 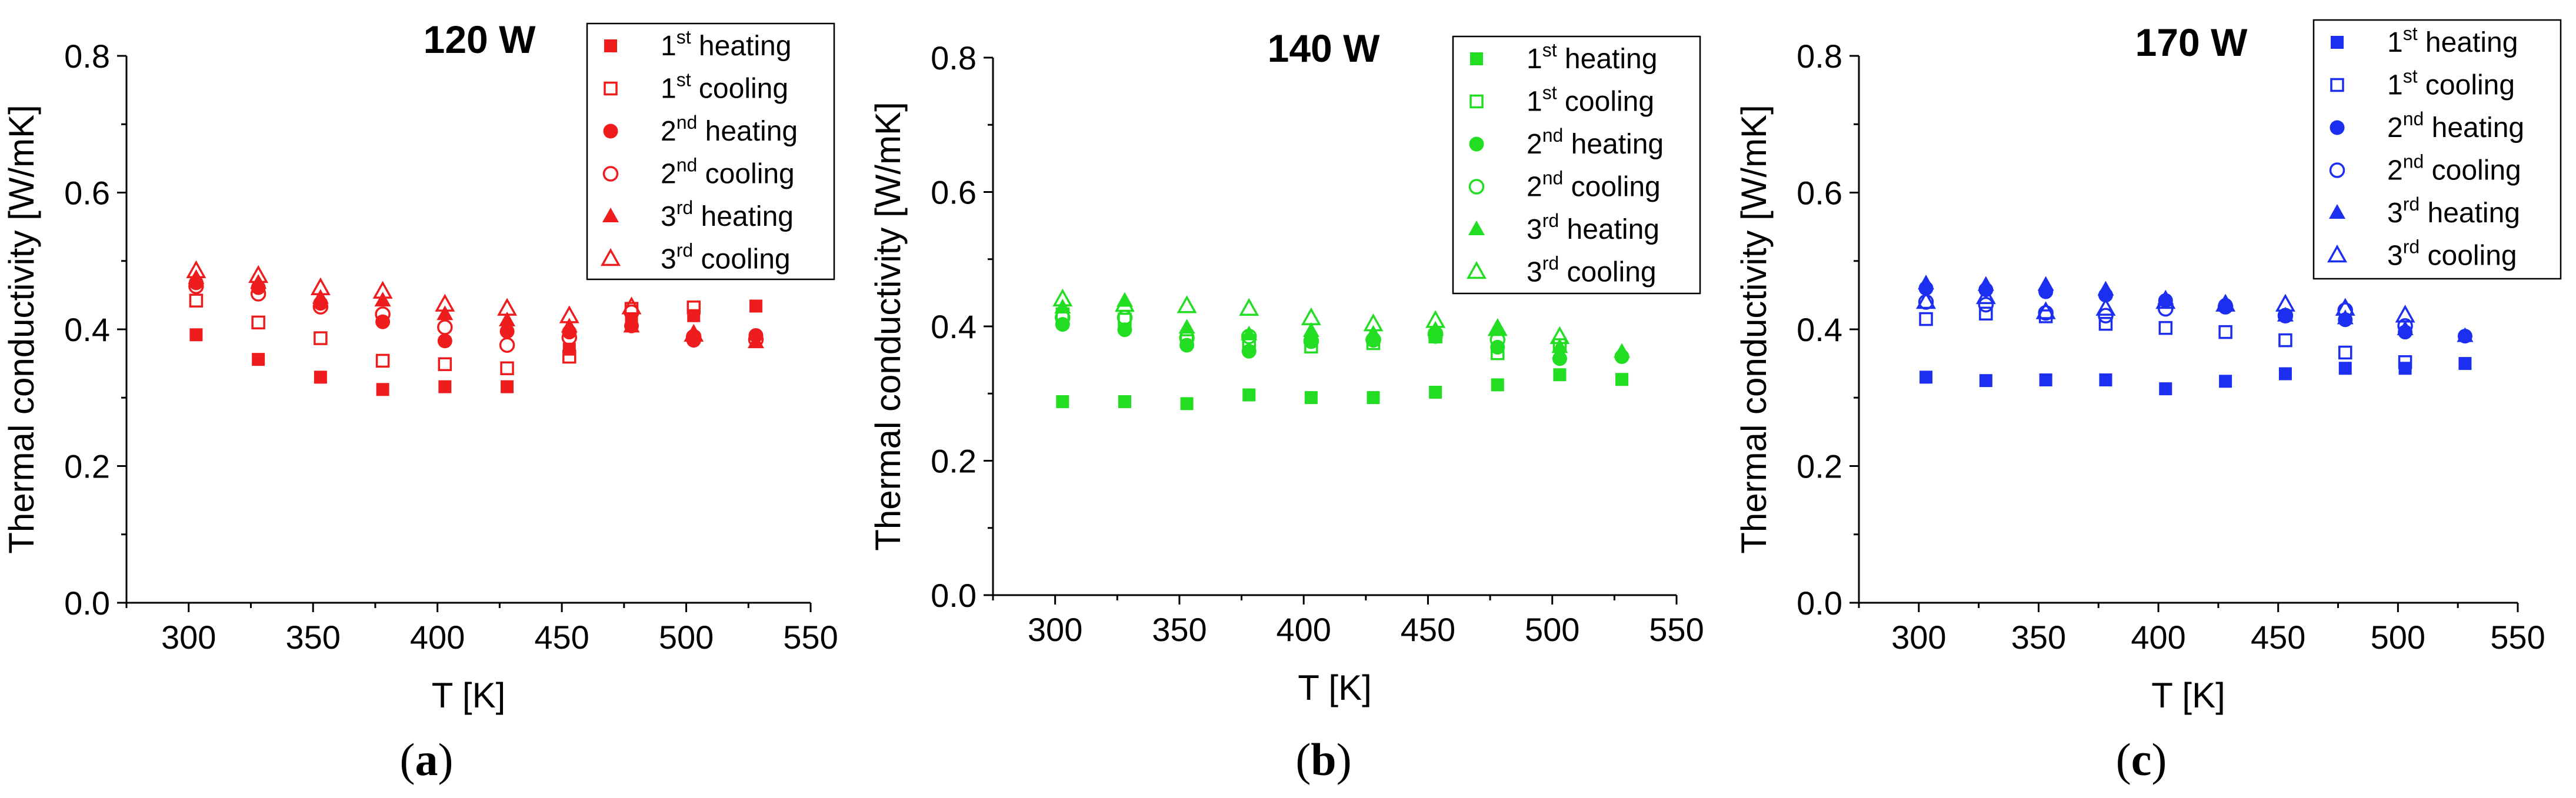 I want to click on y-tick-label: 0.6, so click(x=1819, y=193).